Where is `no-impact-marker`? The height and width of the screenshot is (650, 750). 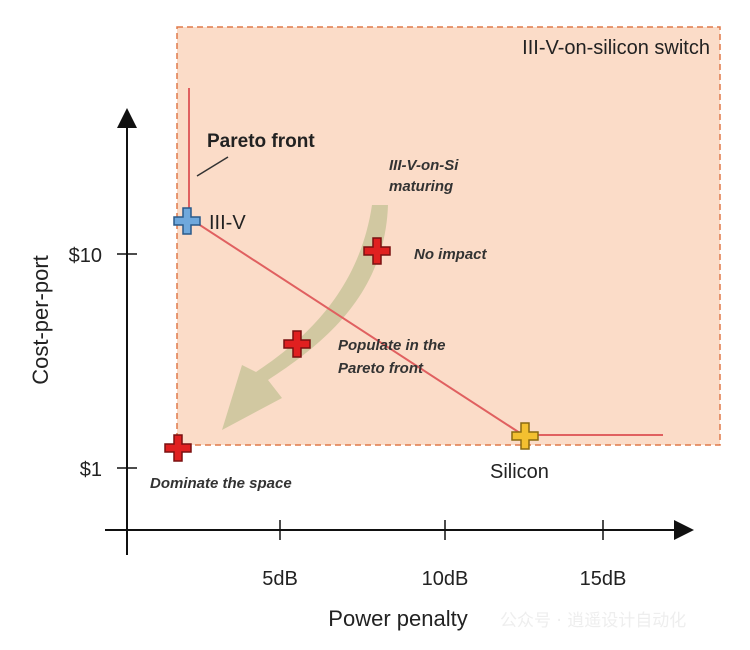 no-impact-marker is located at coordinates (377, 251).